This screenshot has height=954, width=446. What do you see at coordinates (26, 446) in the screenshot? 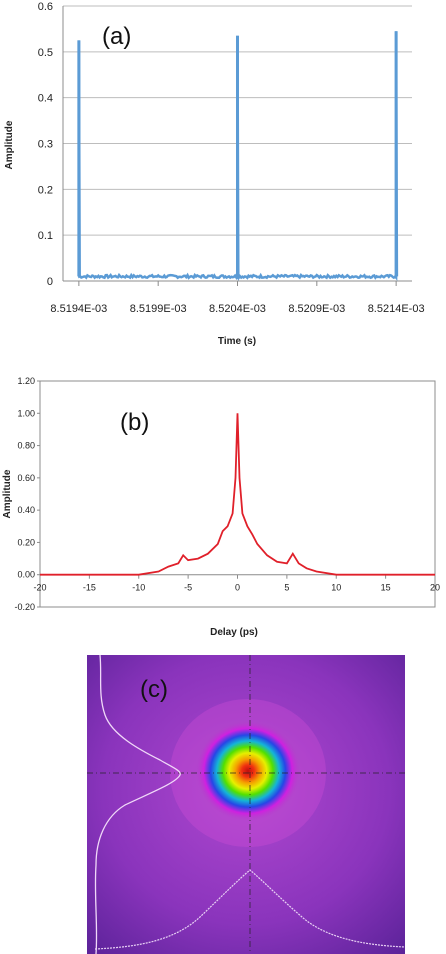
I see `b-ytick-label: 0.80` at bounding box center [26, 446].